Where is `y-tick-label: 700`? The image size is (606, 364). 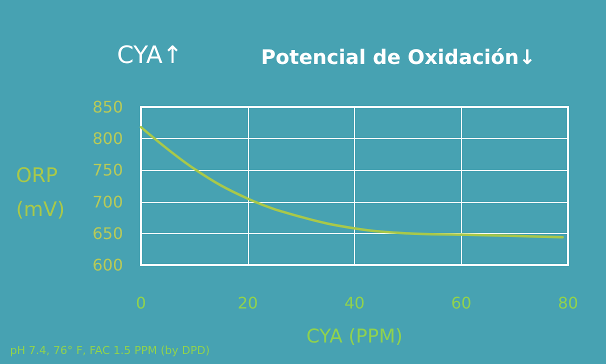 y-tick-label: 700 is located at coordinates (107, 202).